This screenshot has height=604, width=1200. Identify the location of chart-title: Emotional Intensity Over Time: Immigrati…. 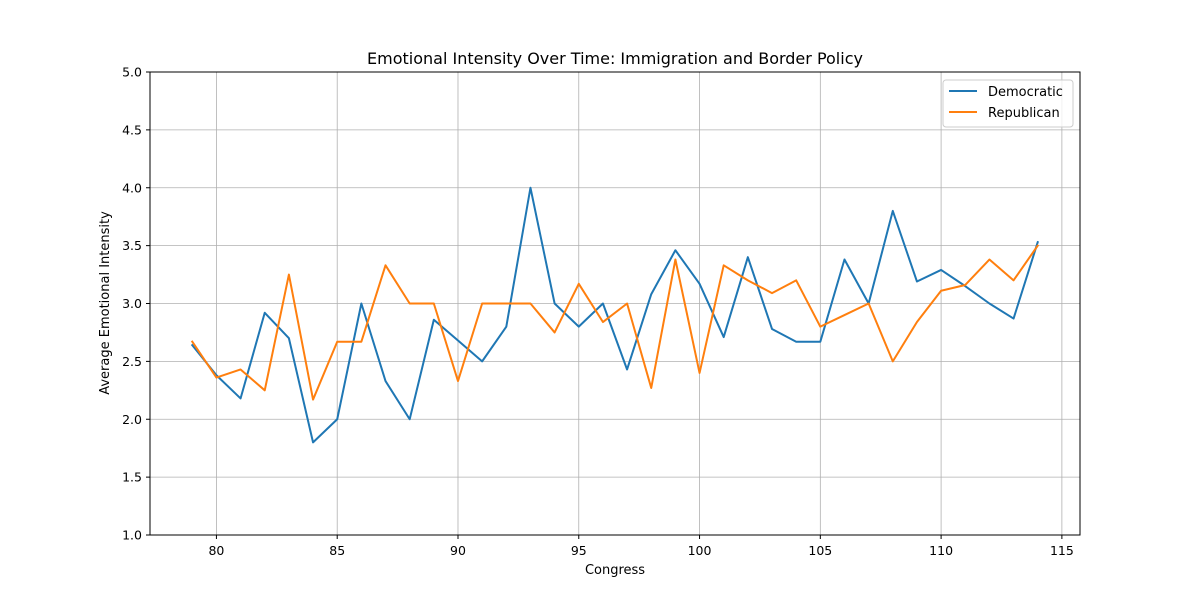
(615, 58).